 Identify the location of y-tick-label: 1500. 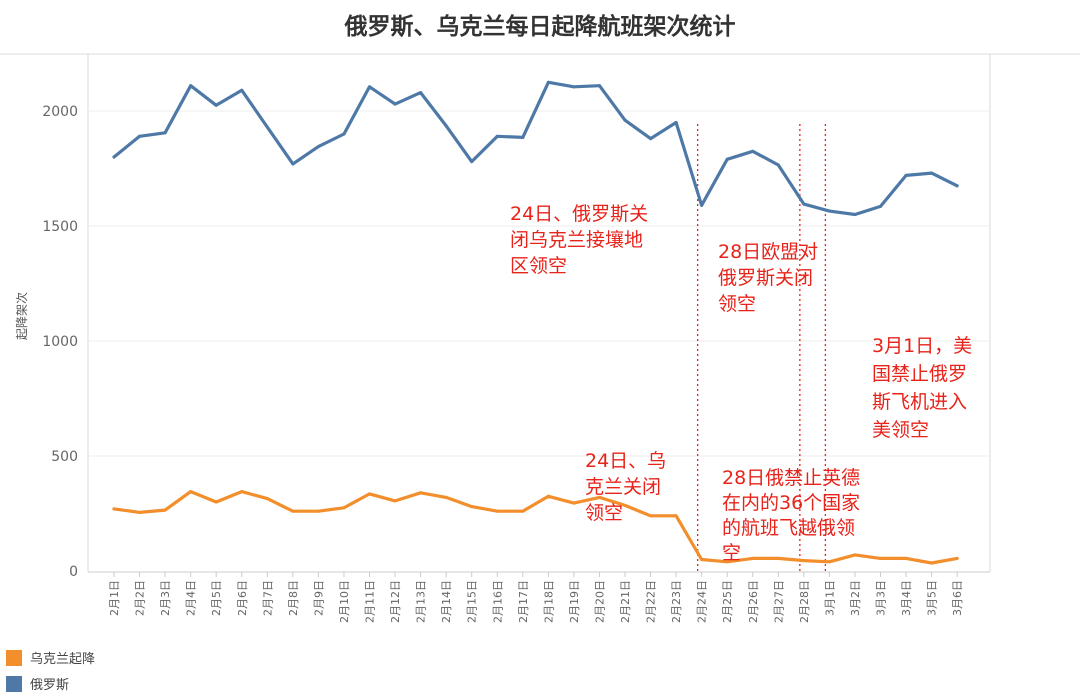
(60, 227).